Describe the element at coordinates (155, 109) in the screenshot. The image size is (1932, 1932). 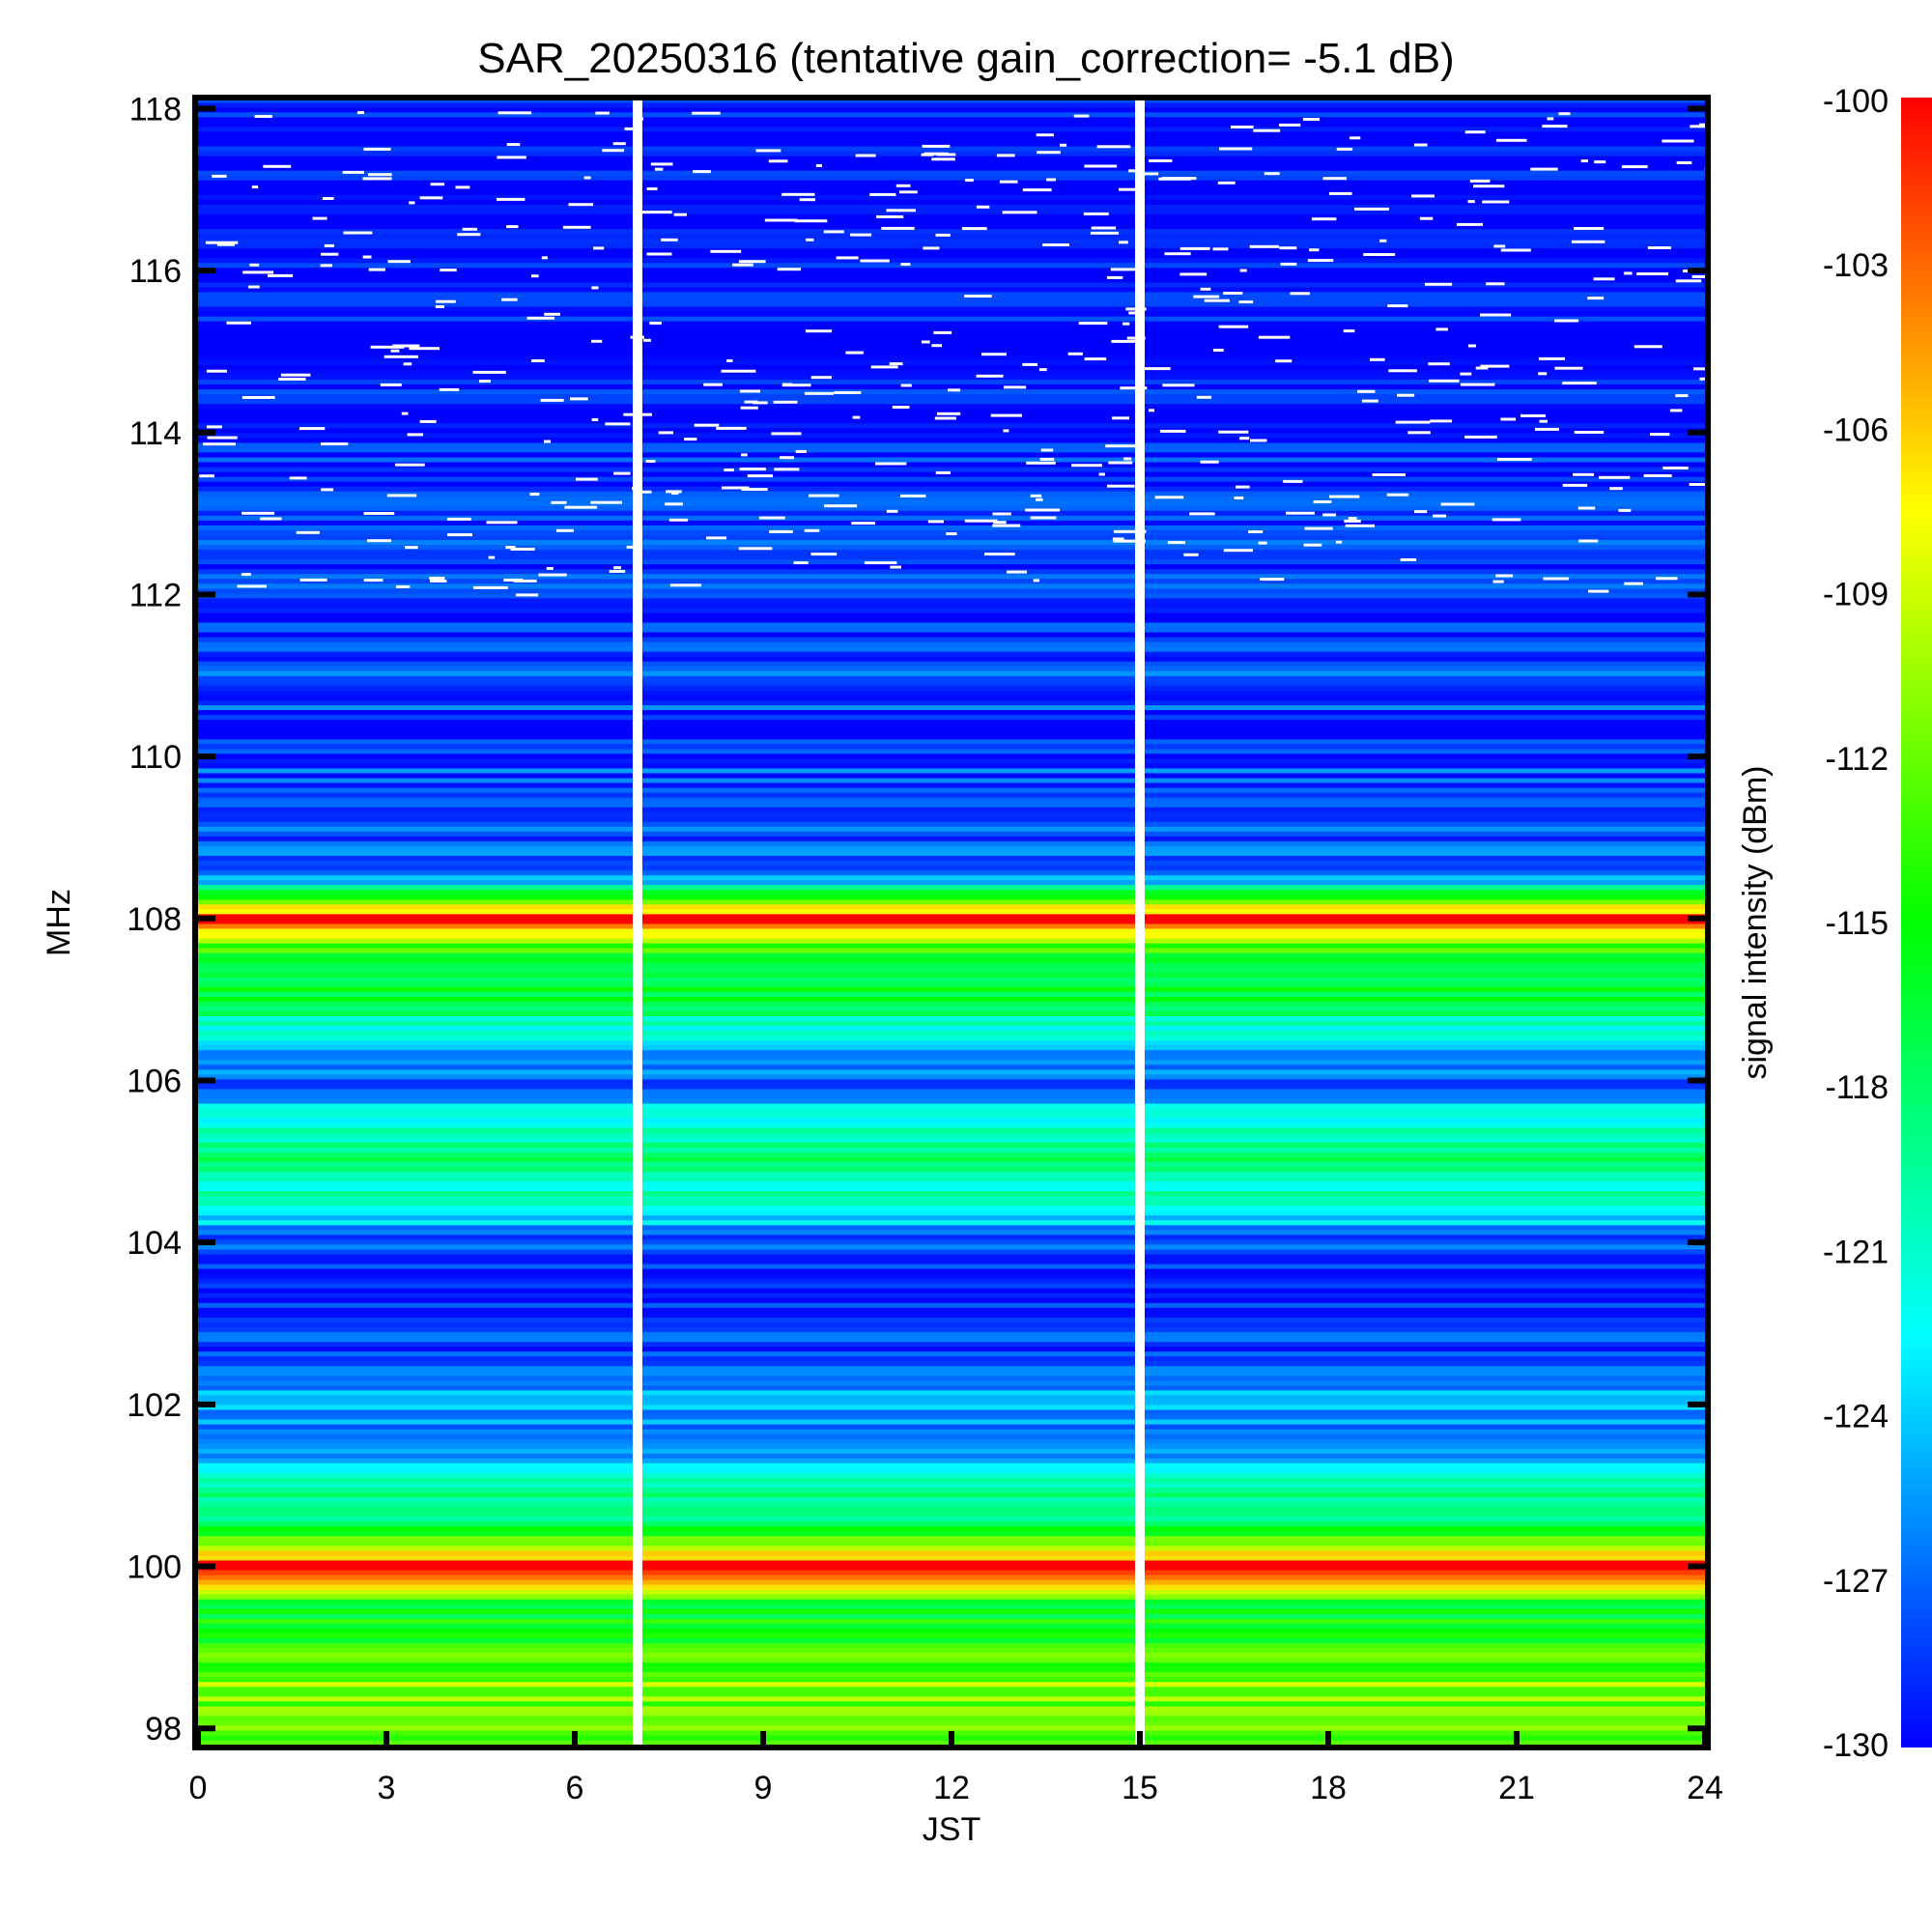
I see `y-tick-label: 118` at that location.